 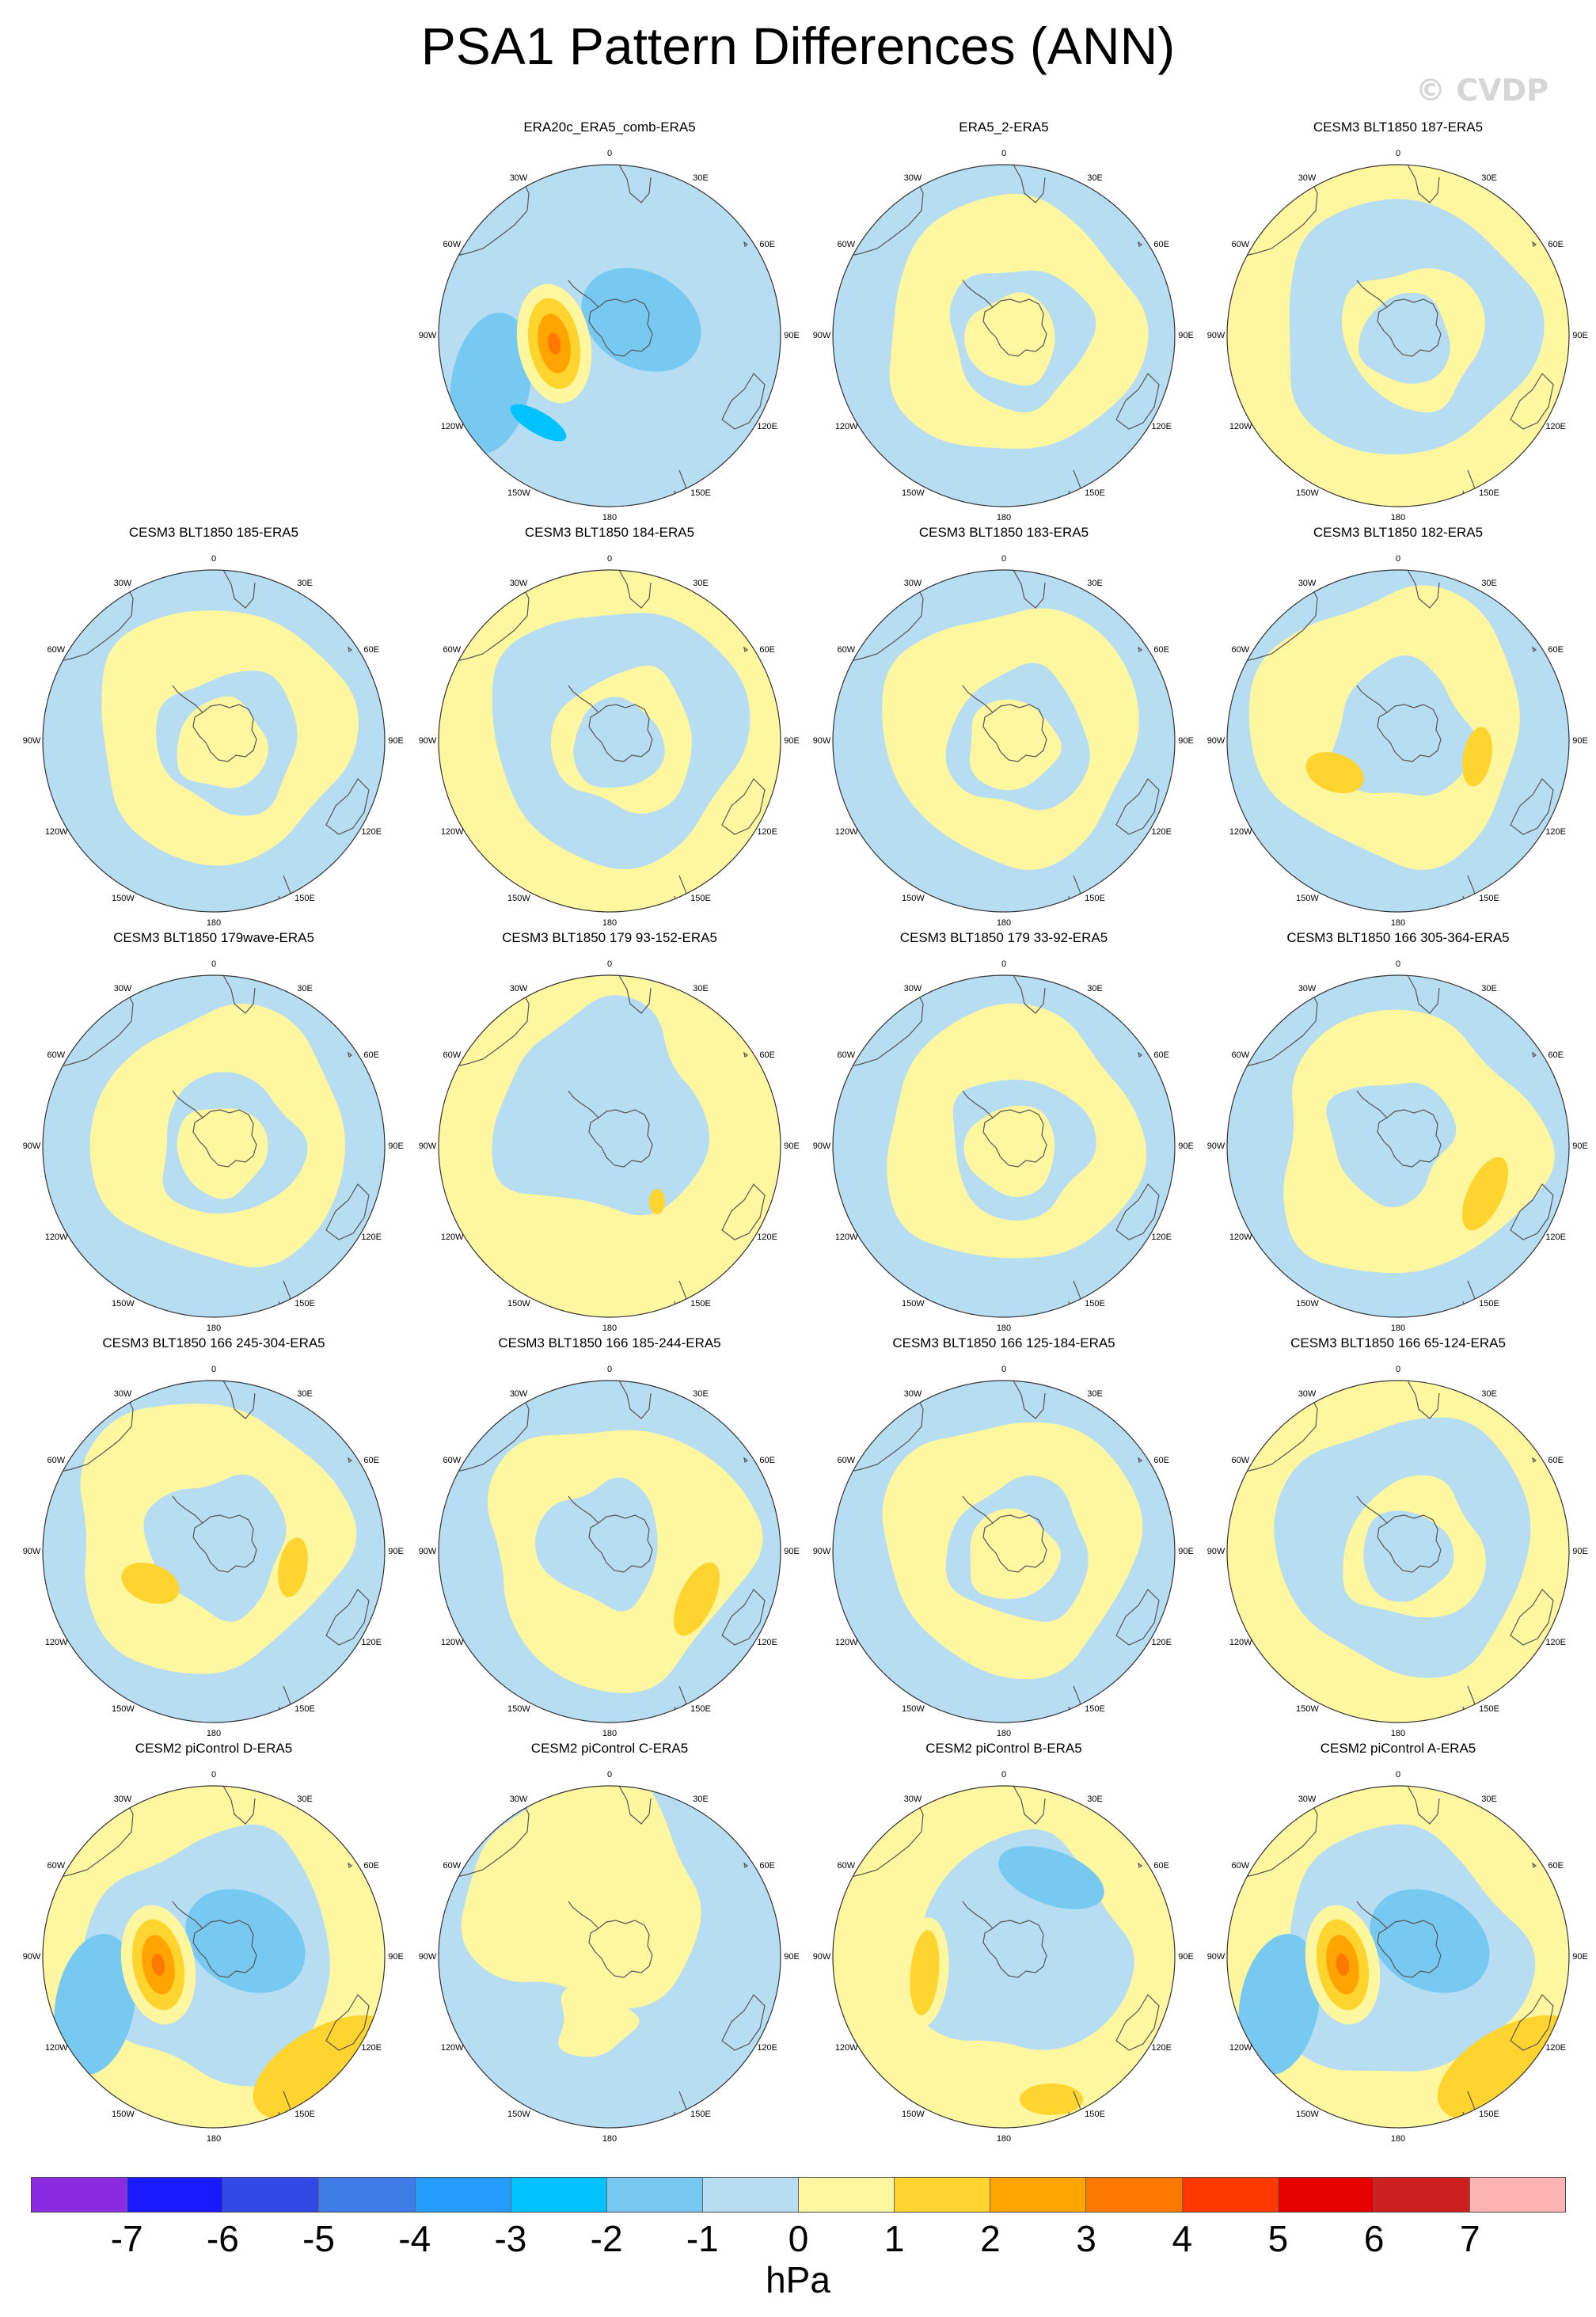 What do you see at coordinates (1398, 532) in the screenshot?
I see `panel-title: CESM3 BLT1850 182-ERA5` at bounding box center [1398, 532].